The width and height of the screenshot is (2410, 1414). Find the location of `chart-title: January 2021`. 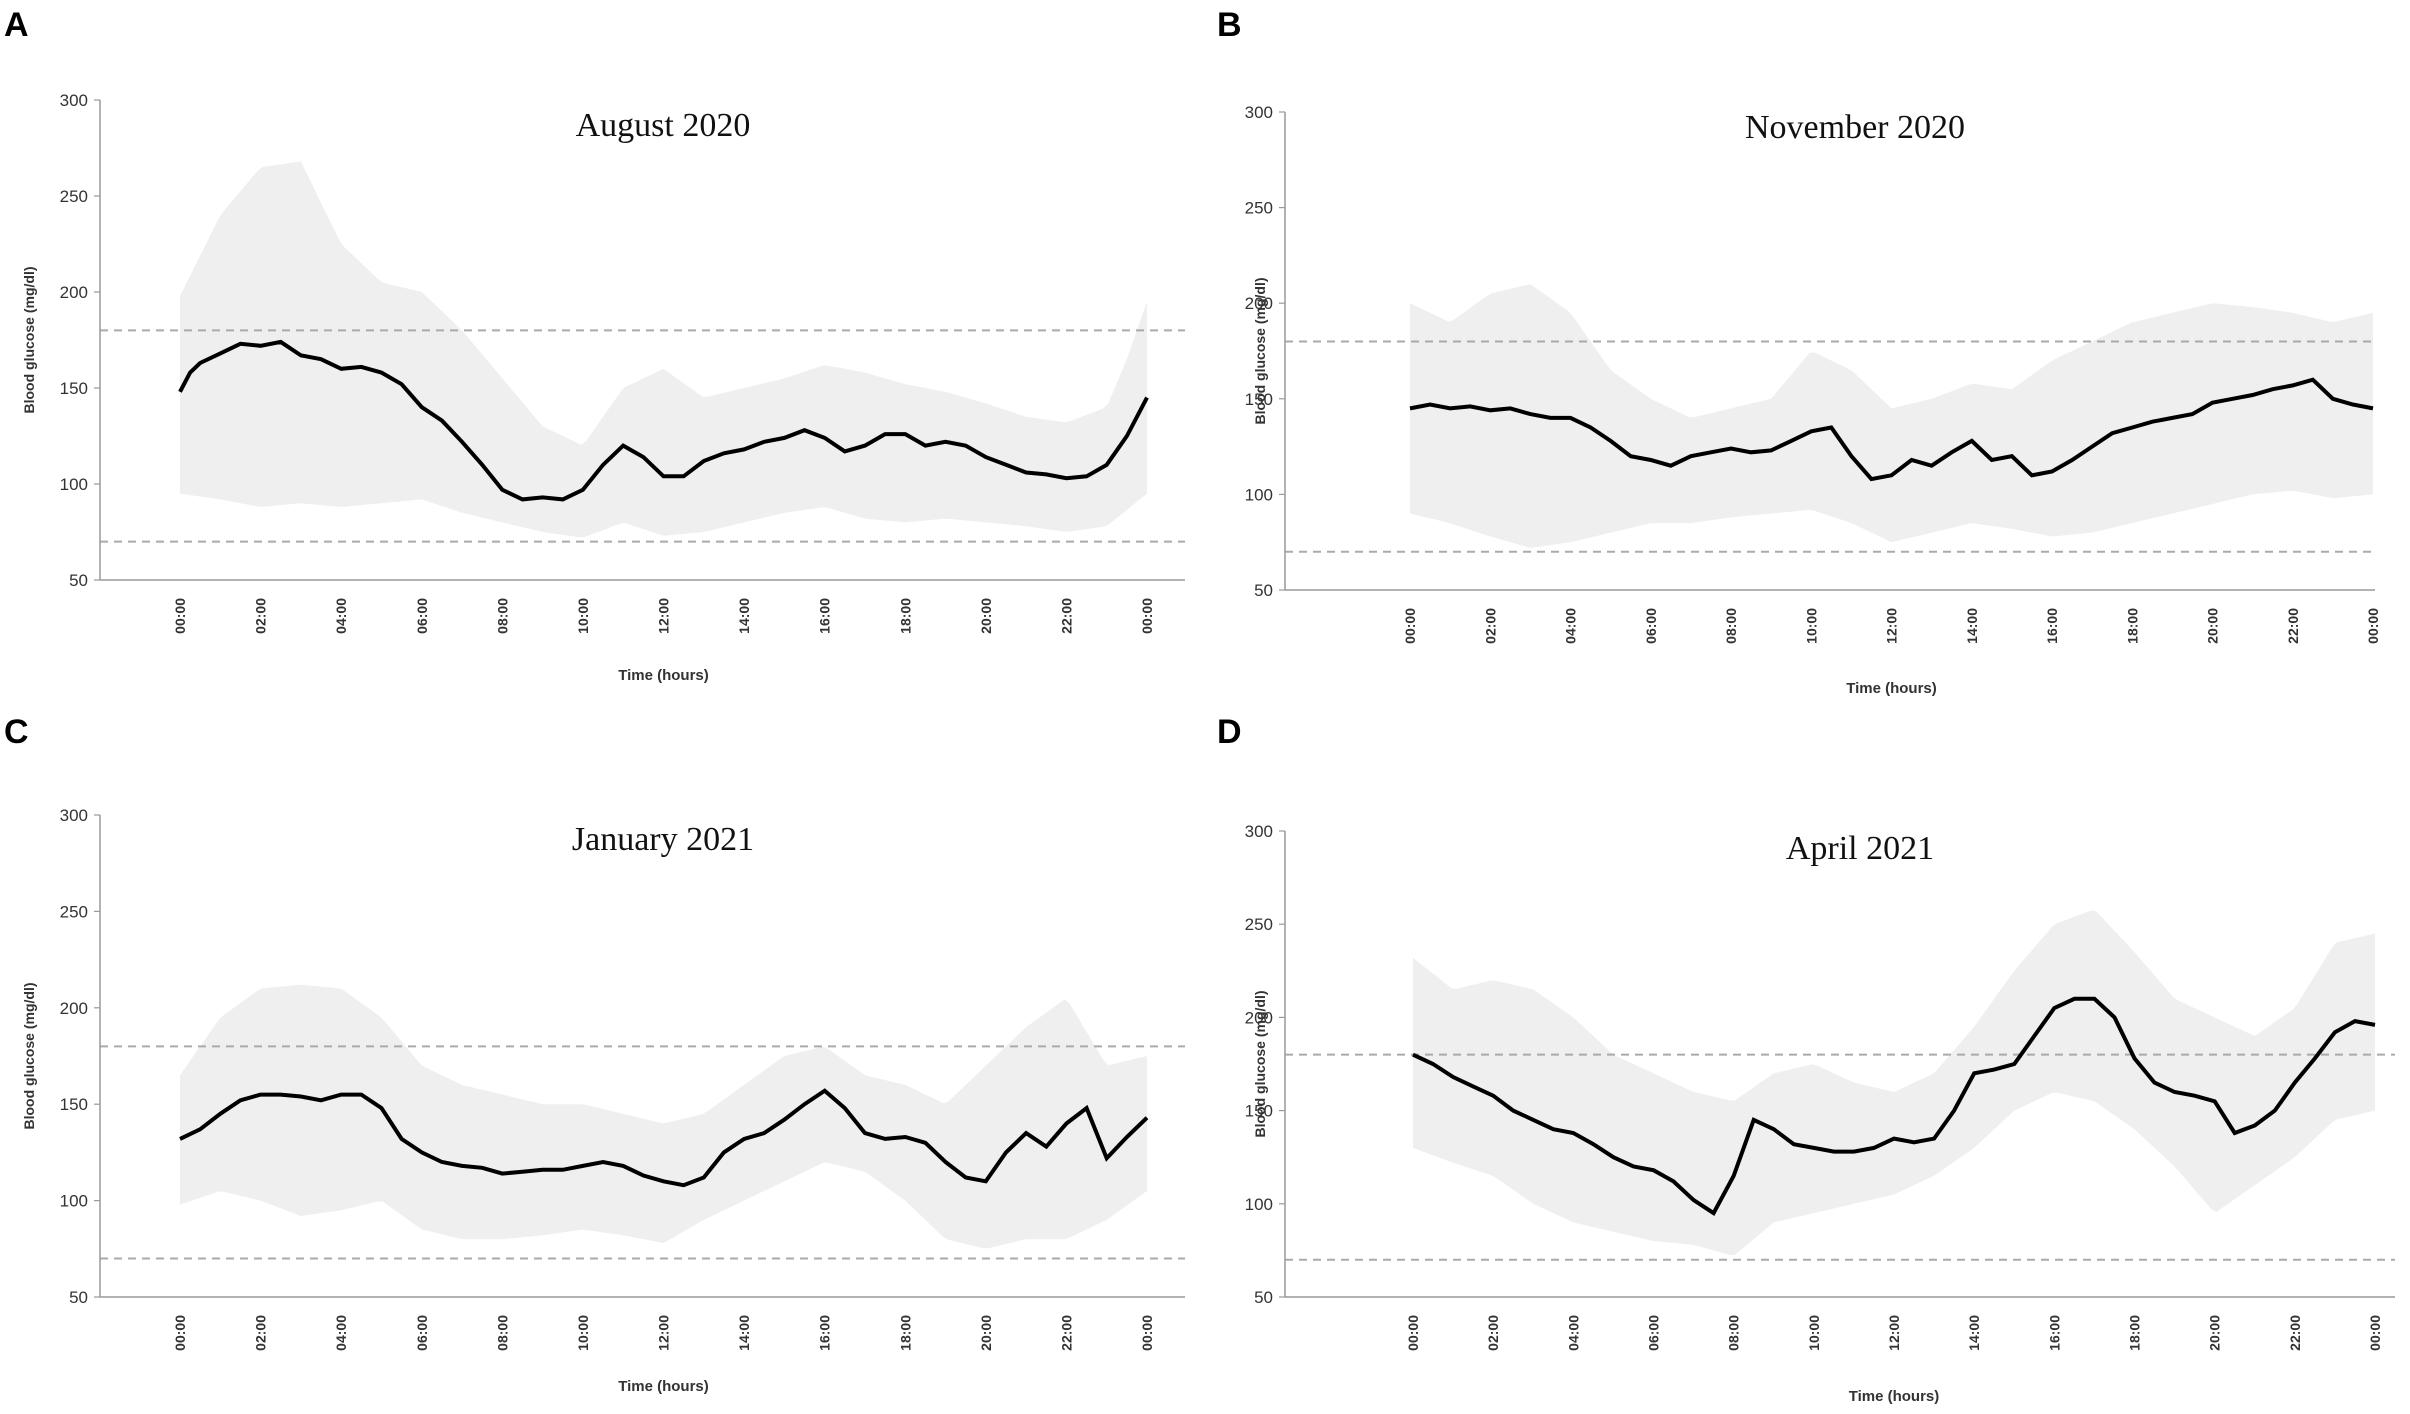

chart-title: January 2021 is located at coordinates (663, 839).